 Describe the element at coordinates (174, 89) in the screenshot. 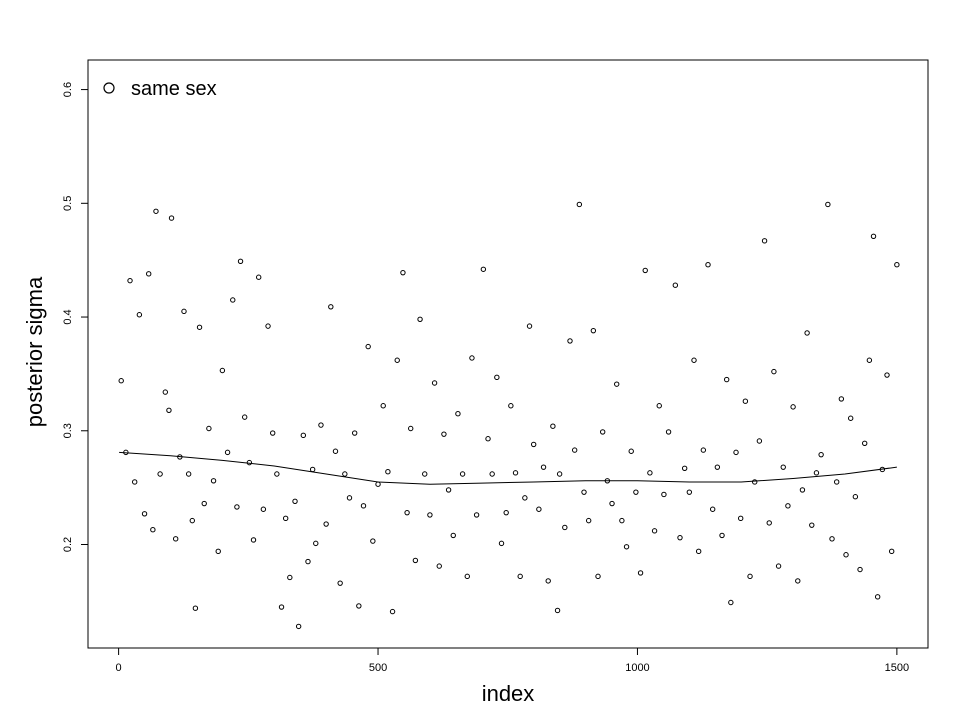

I see `legend-label: same sex` at that location.